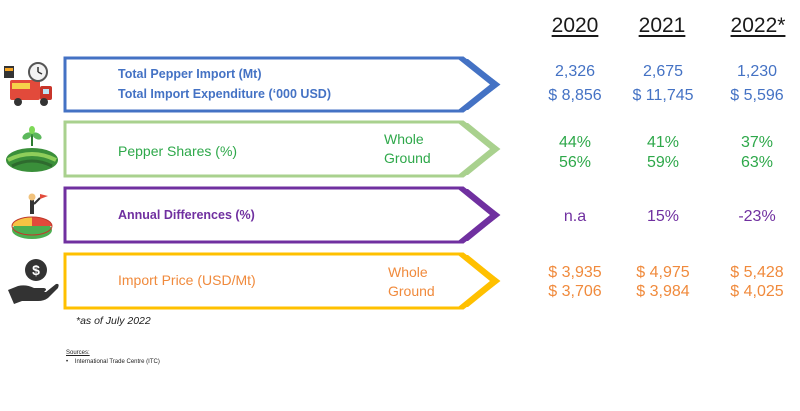 The height and width of the screenshot is (411, 800). I want to click on shares-ground-2022: 63%, so click(757, 162).